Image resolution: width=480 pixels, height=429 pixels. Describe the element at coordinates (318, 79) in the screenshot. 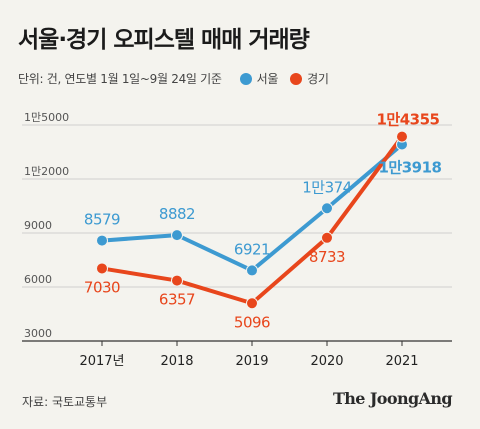

I see `legend-label-gyeonggi: 경기` at that location.